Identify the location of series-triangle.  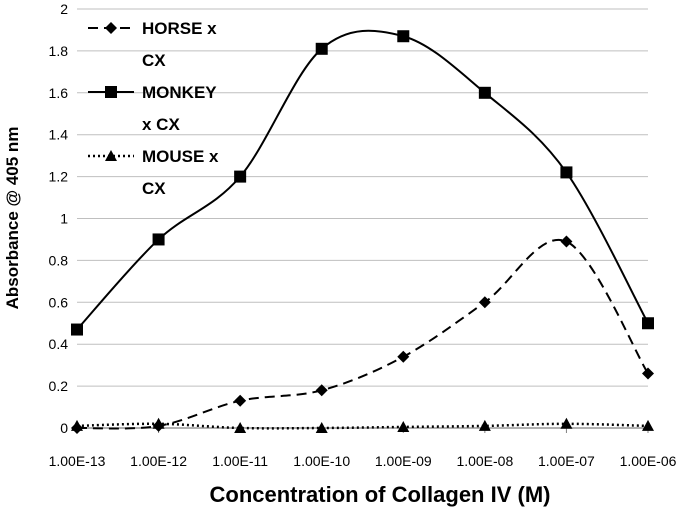
(362, 425).